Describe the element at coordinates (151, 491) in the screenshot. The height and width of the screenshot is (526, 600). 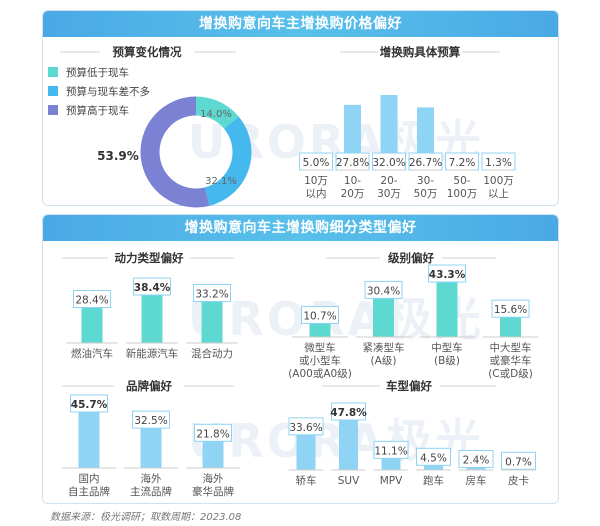
I see `category-label: 主流品牌` at that location.